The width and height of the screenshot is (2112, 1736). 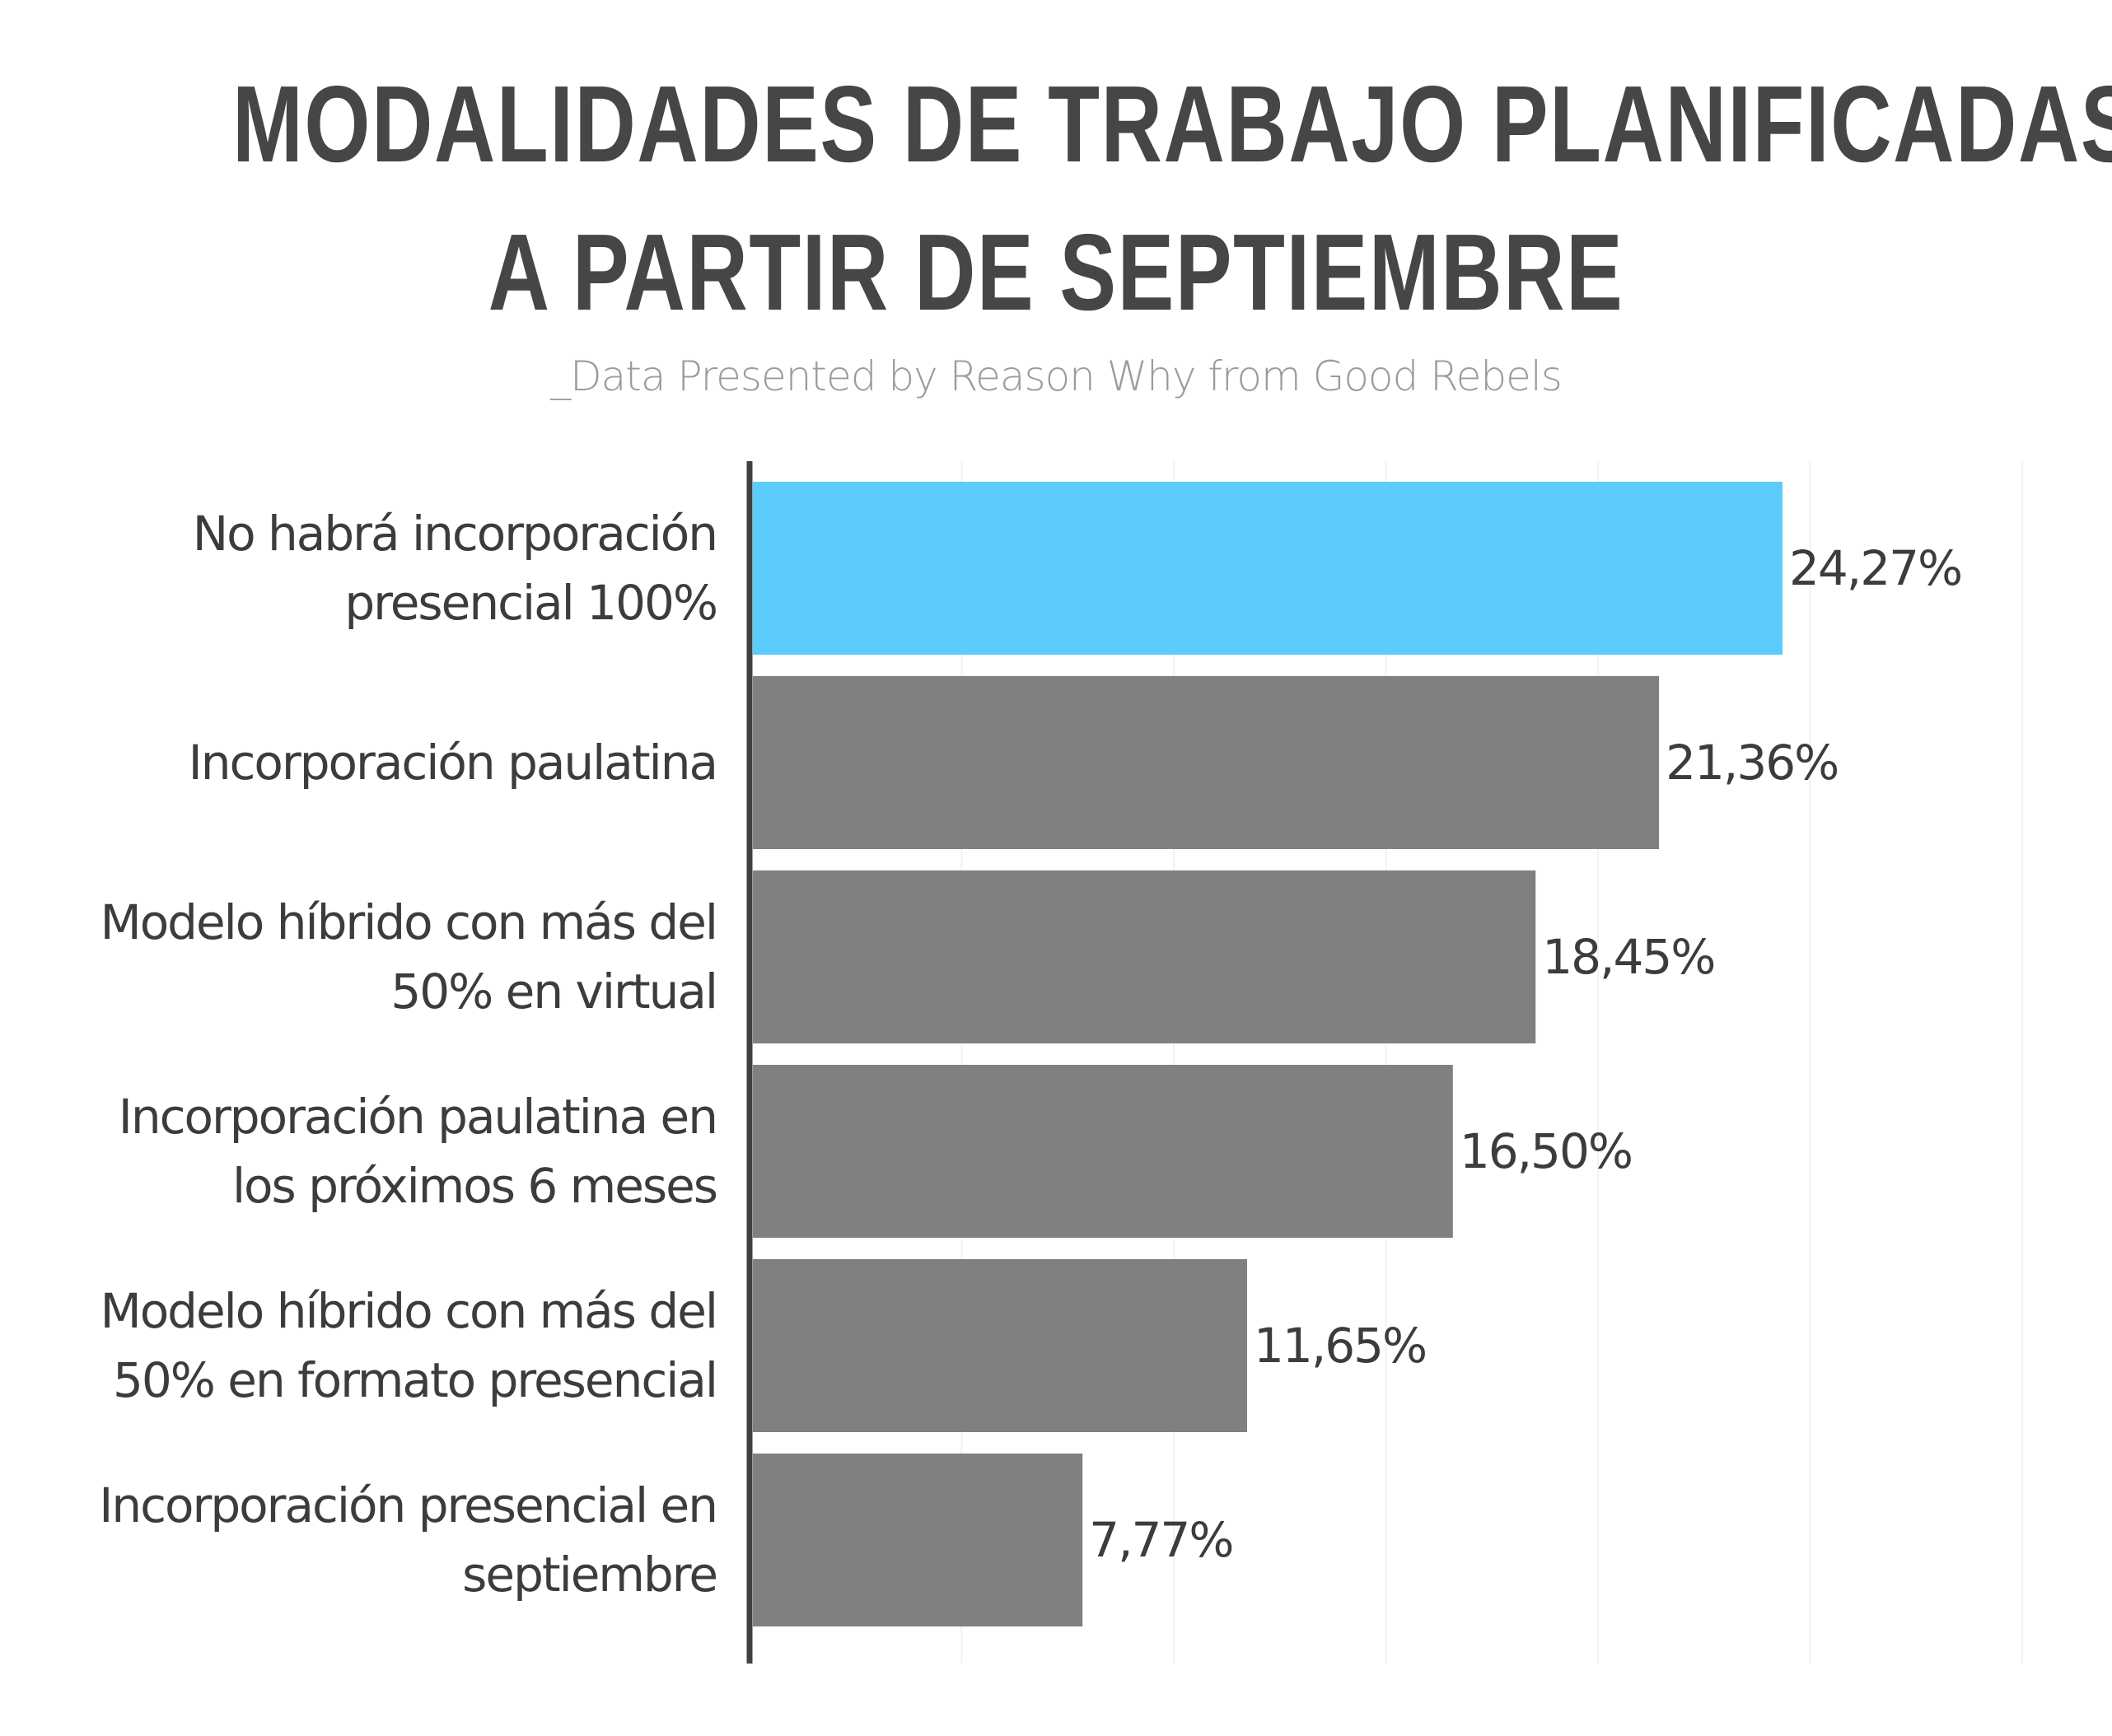 What do you see at coordinates (1875, 568) in the screenshot?
I see `value-label: 24,27%` at bounding box center [1875, 568].